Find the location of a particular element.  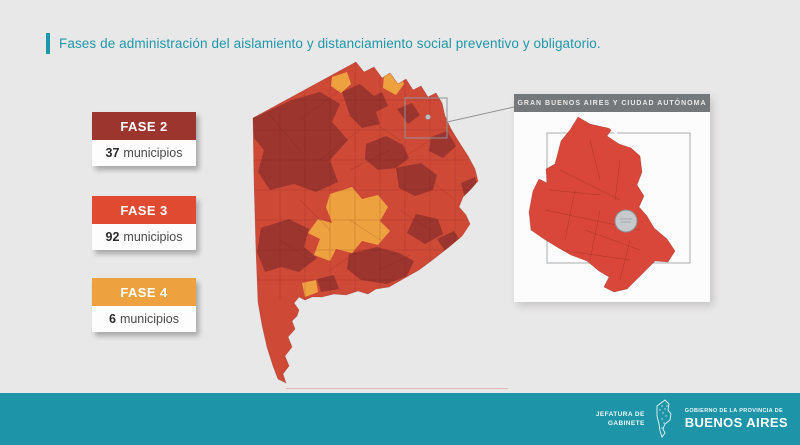

legend-fase4-label: FASE 4 is located at coordinates (144, 292).